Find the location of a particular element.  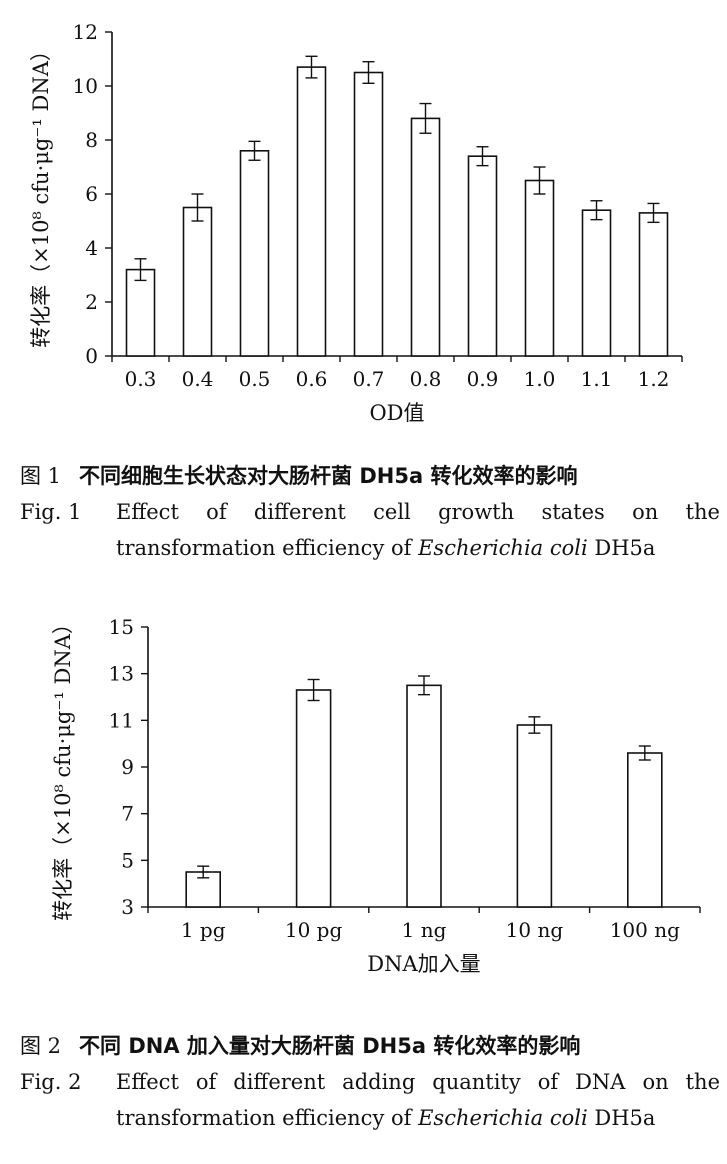

figure-1-number-cn: 图 1 is located at coordinates (41, 476).